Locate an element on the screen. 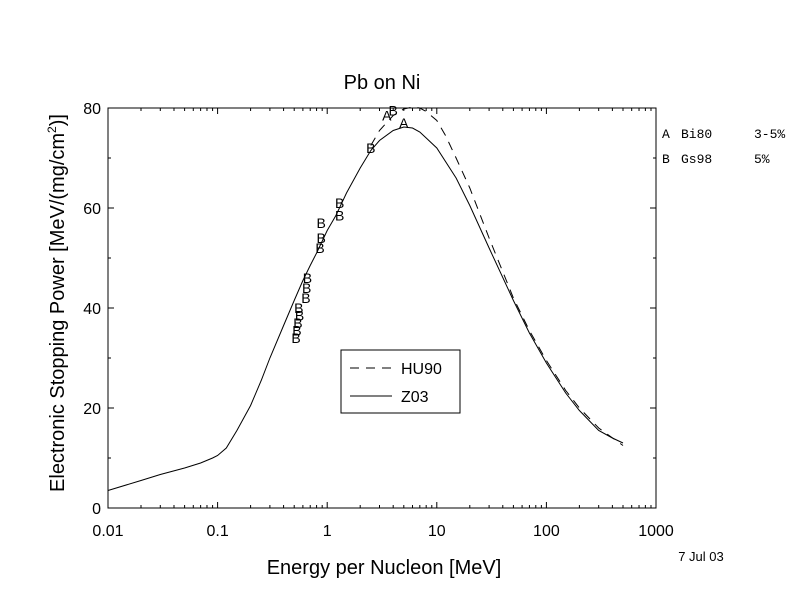 This screenshot has height=600, width=800. y-axis-label: Electronic Stopping Power [MeV/(mg/cm2)] is located at coordinates (57, 303).